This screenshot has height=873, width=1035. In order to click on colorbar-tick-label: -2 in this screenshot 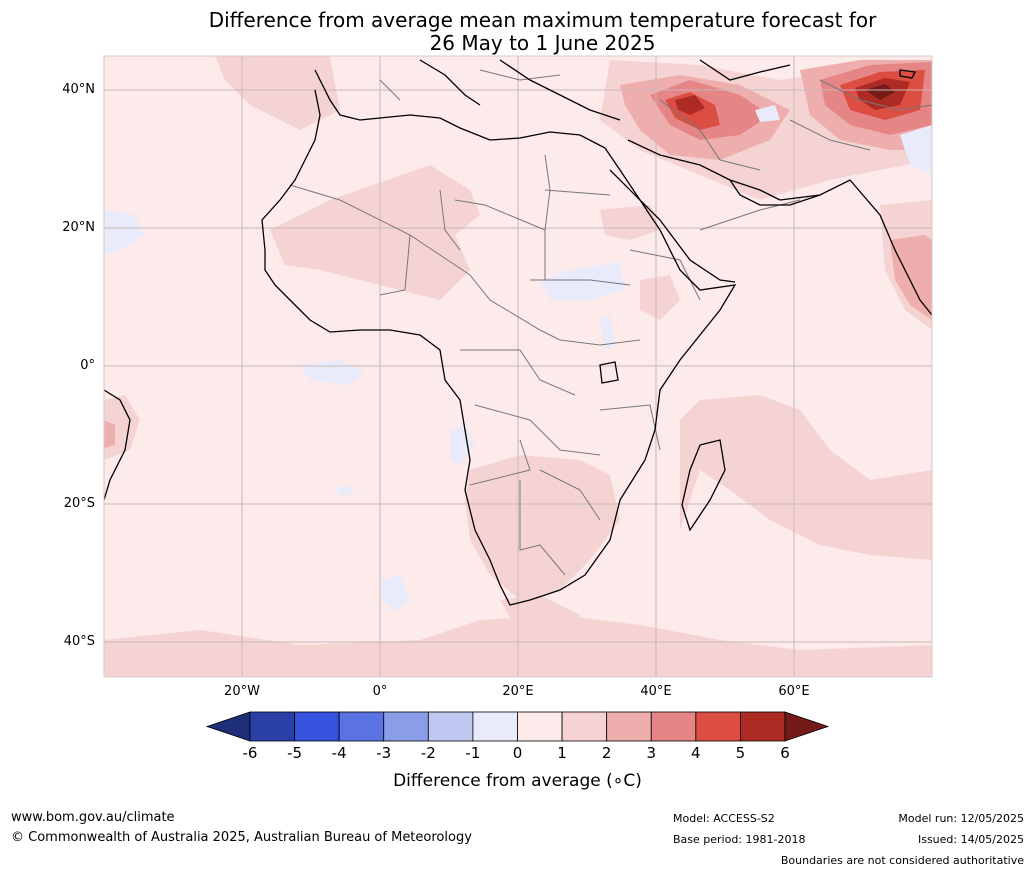, I will do `click(428, 753)`.